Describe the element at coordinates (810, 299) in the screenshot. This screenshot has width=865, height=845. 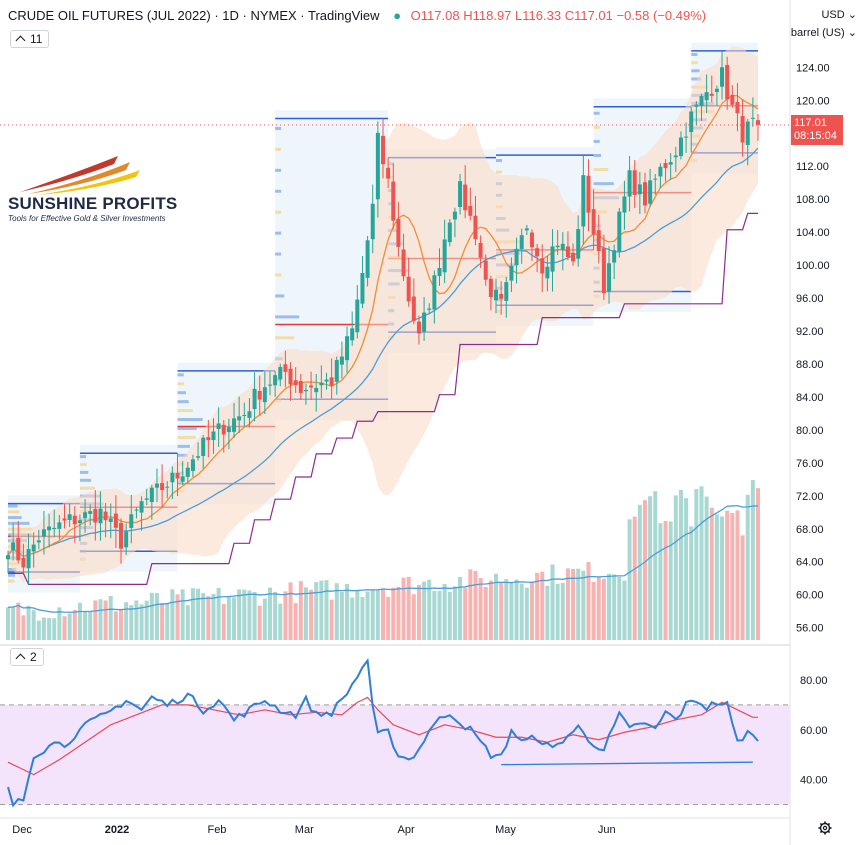
I see `price-tick-label: 96.00` at that location.